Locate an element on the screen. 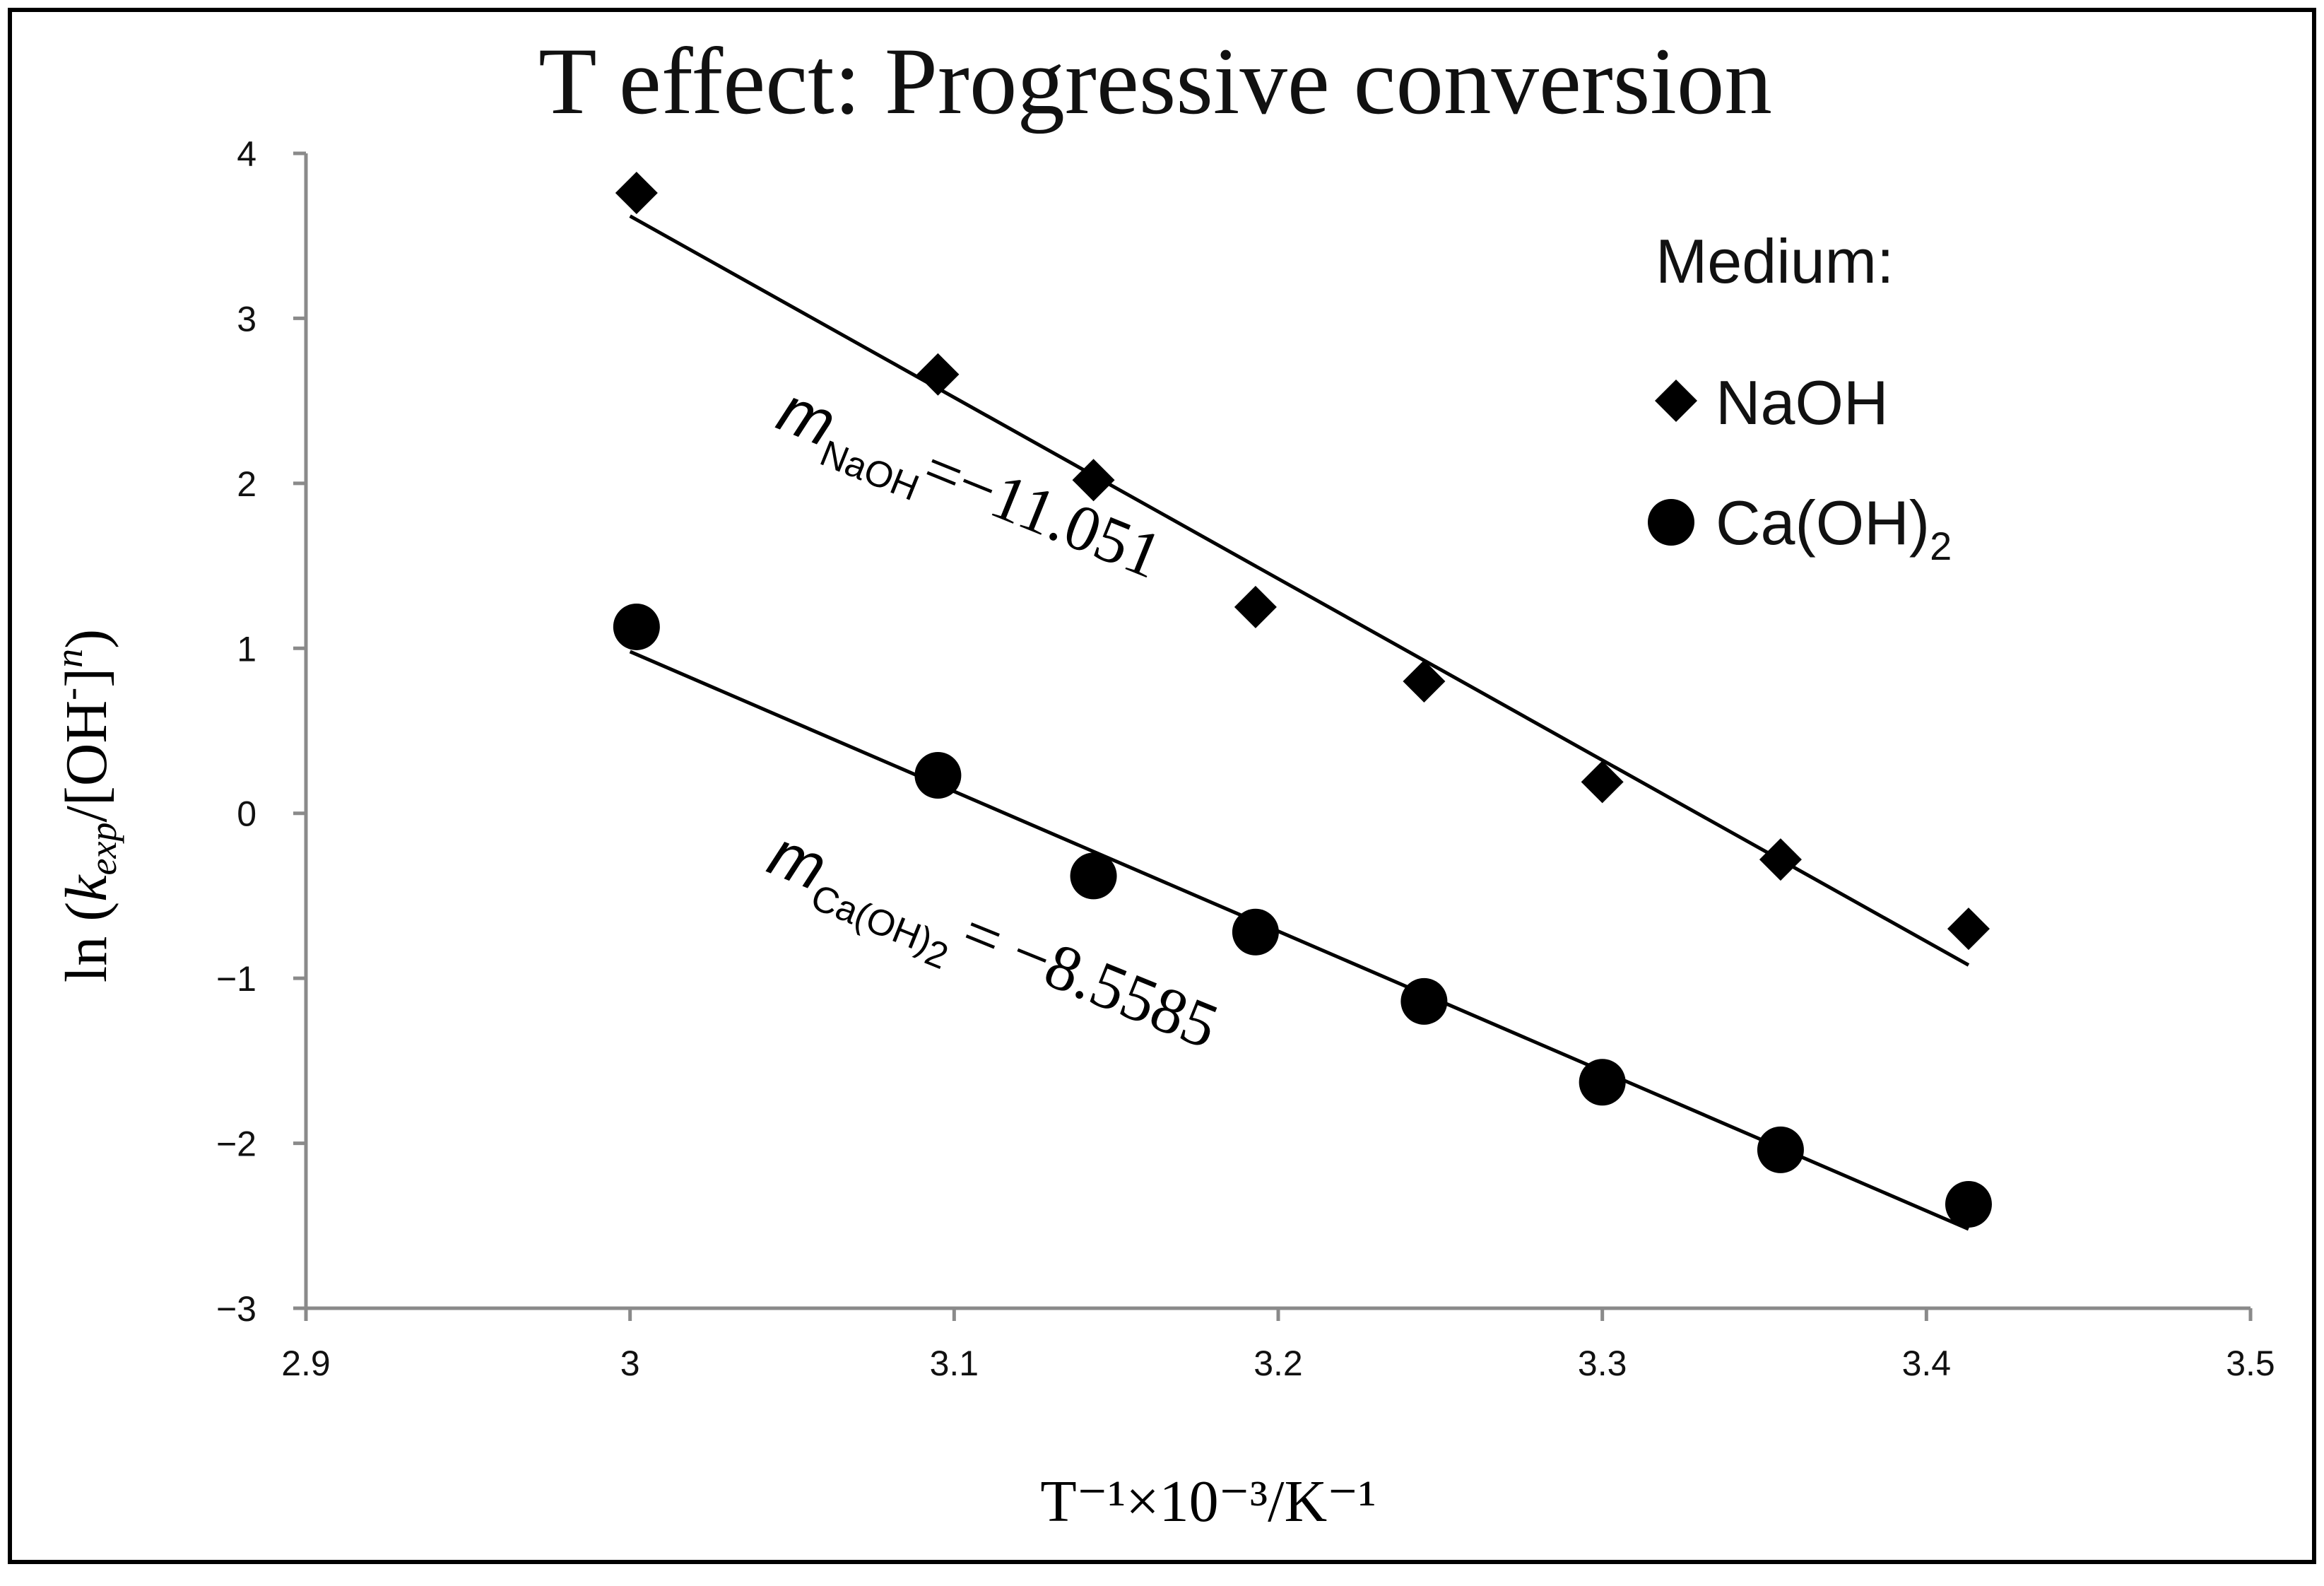 The image size is (2324, 1586). y-tick-label: −2 is located at coordinates (236, 1144).